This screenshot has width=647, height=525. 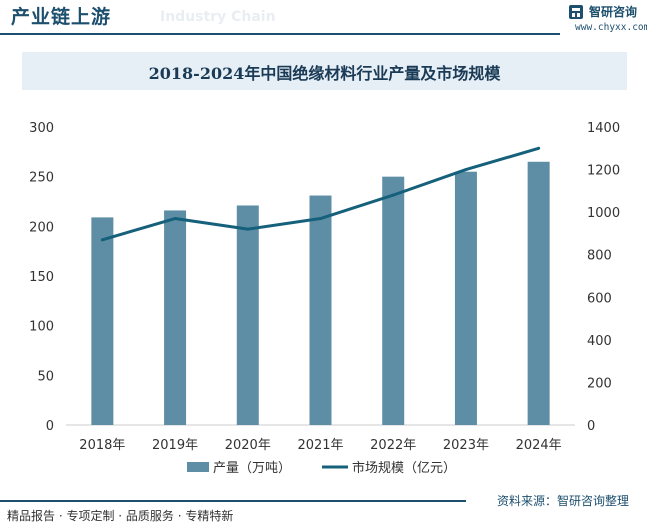 I want to click on y-right-tick-label: 1000, so click(x=603, y=213).